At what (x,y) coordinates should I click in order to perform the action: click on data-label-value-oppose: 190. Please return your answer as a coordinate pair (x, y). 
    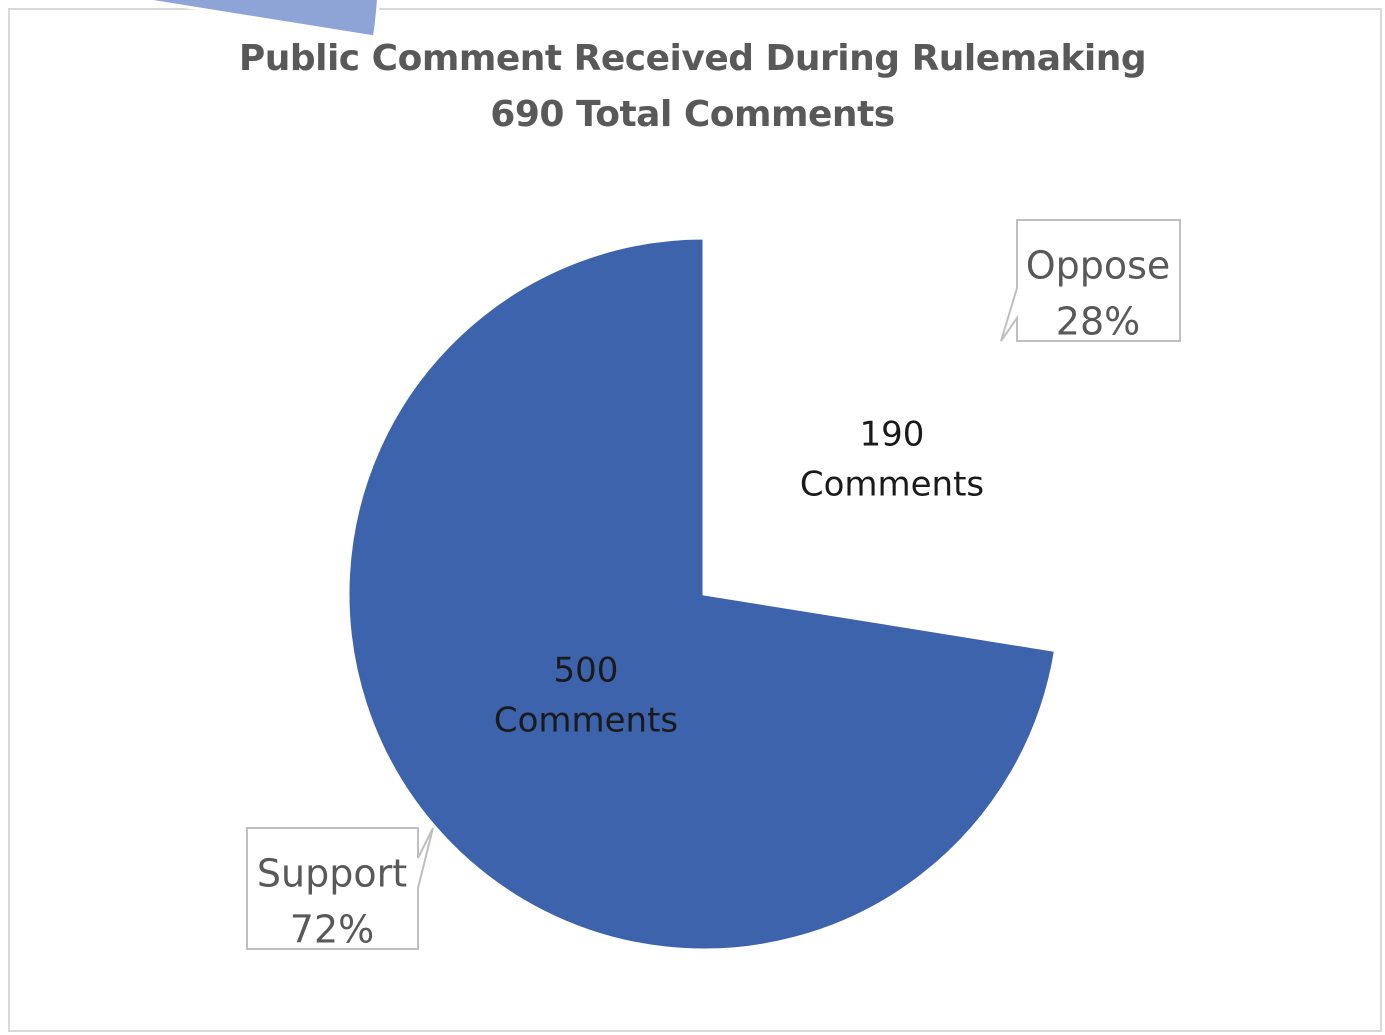
    Looking at the image, I should click on (892, 435).